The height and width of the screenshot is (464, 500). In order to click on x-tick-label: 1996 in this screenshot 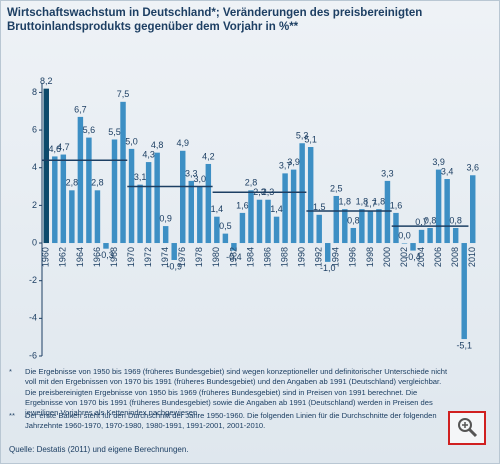, I will do `click(353, 257)`.